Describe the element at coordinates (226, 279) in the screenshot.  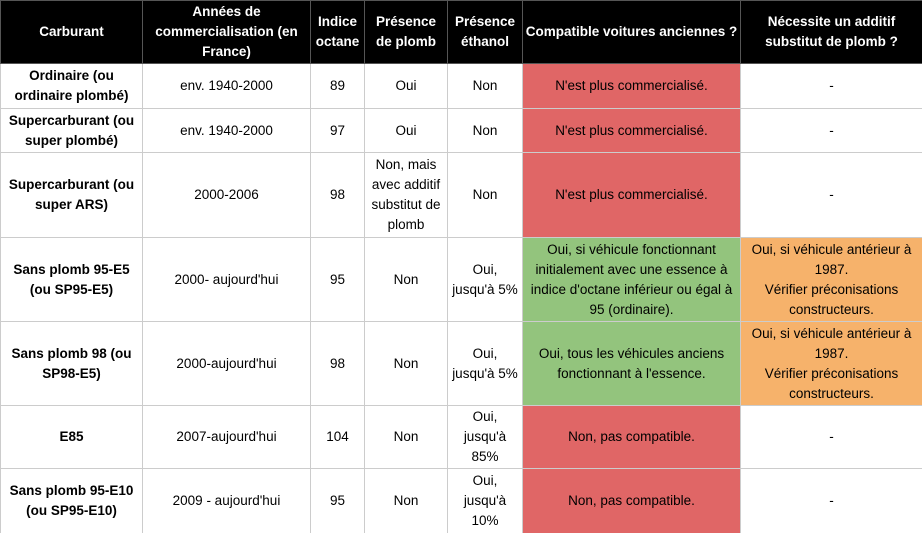
I see `table-cell: 2000- aujourd'hui` at that location.